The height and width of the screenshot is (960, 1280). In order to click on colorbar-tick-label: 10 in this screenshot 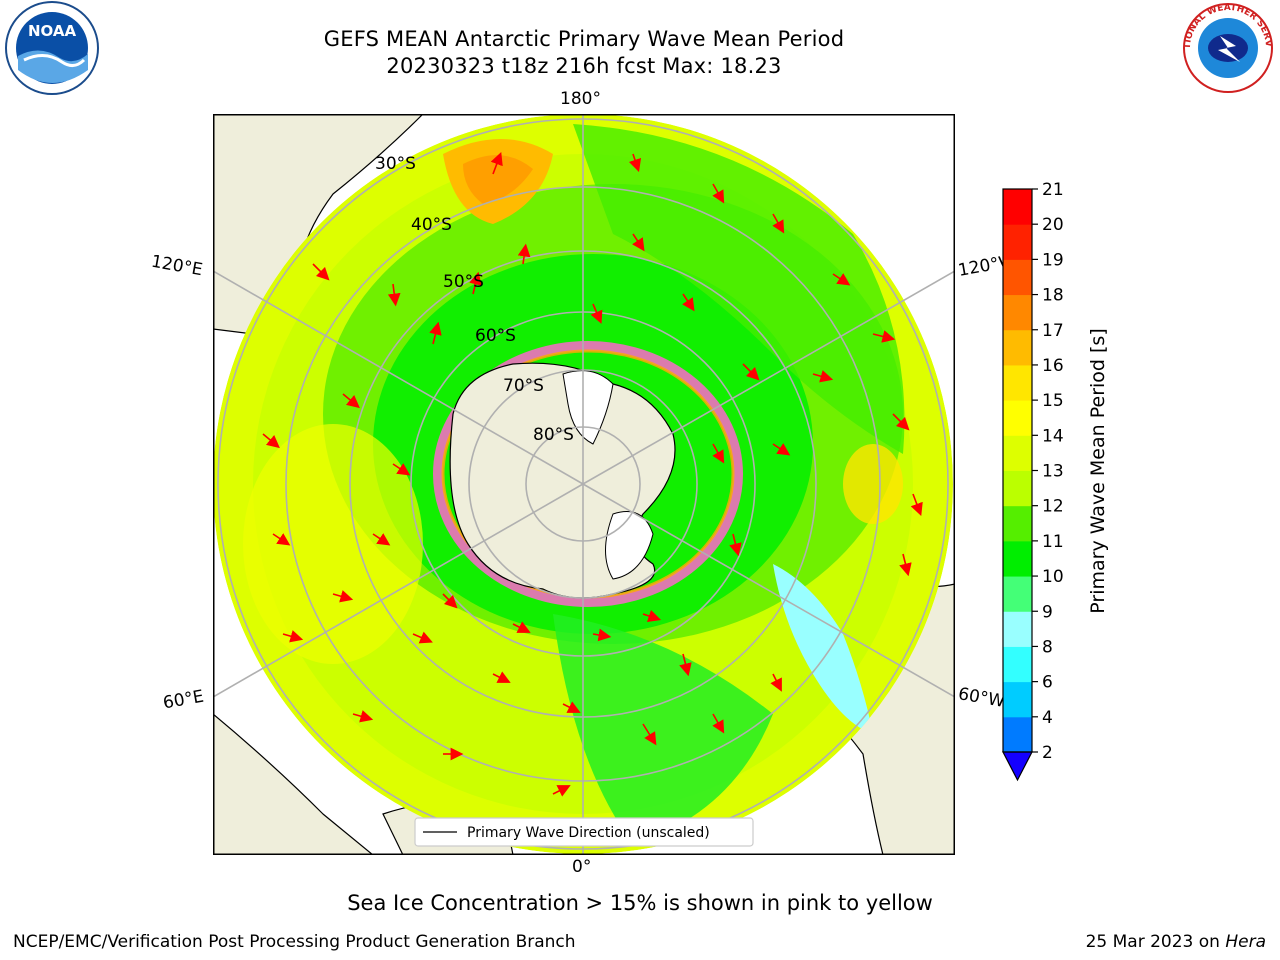, I will do `click(1053, 577)`.